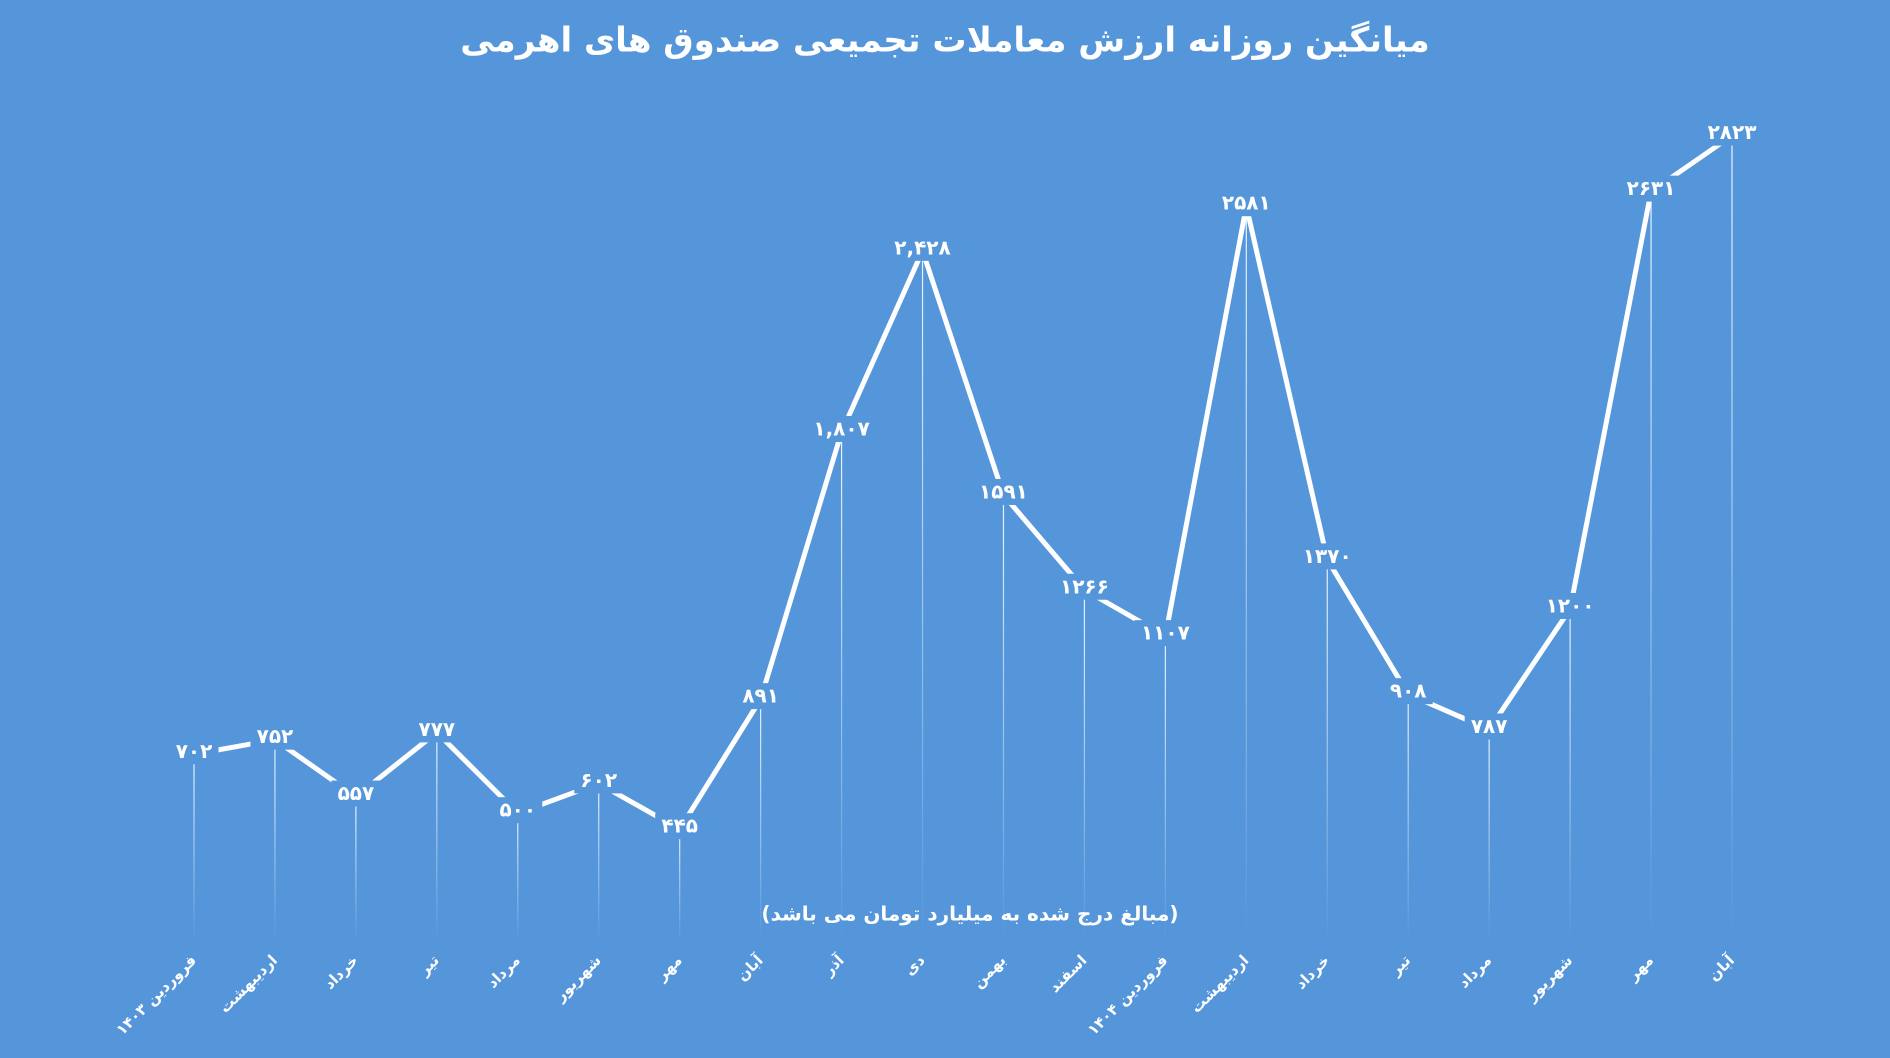 The width and height of the screenshot is (1890, 1058). I want to click on chart-subtitle: (مبالغ درج شده به میلیارد تومان می باشد), so click(969, 914).